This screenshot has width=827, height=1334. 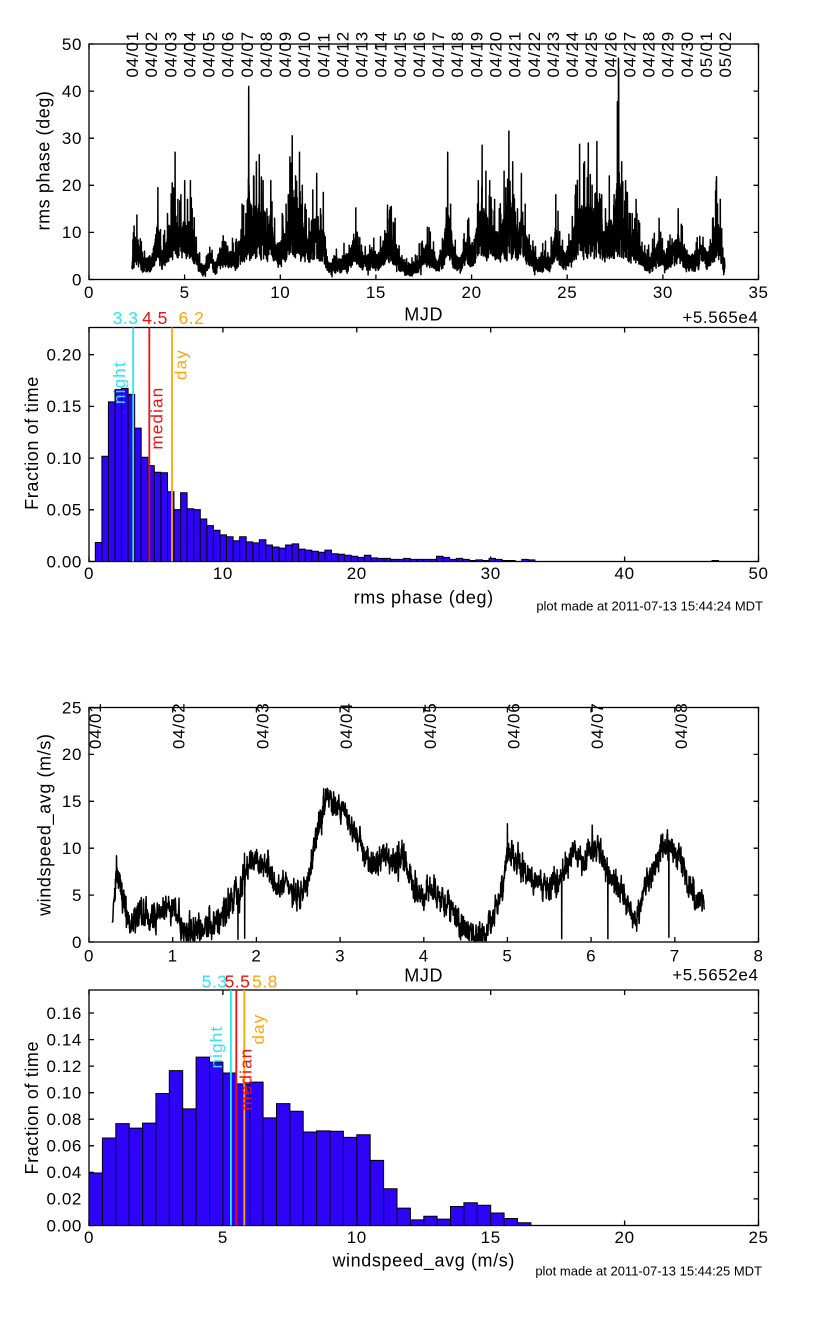 What do you see at coordinates (323, 54) in the screenshot?
I see `svg-text: 04/11` at bounding box center [323, 54].